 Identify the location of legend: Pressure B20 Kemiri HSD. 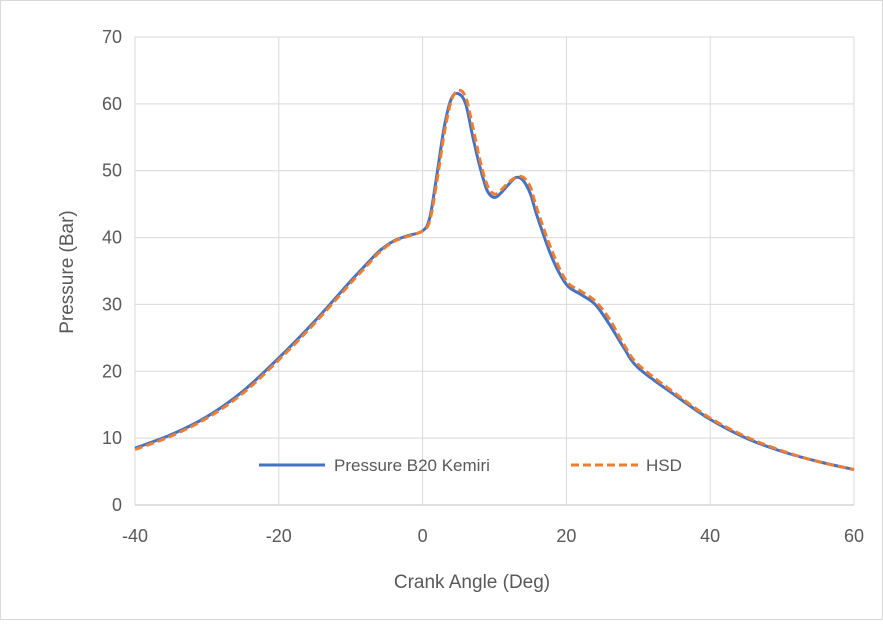
(470, 465).